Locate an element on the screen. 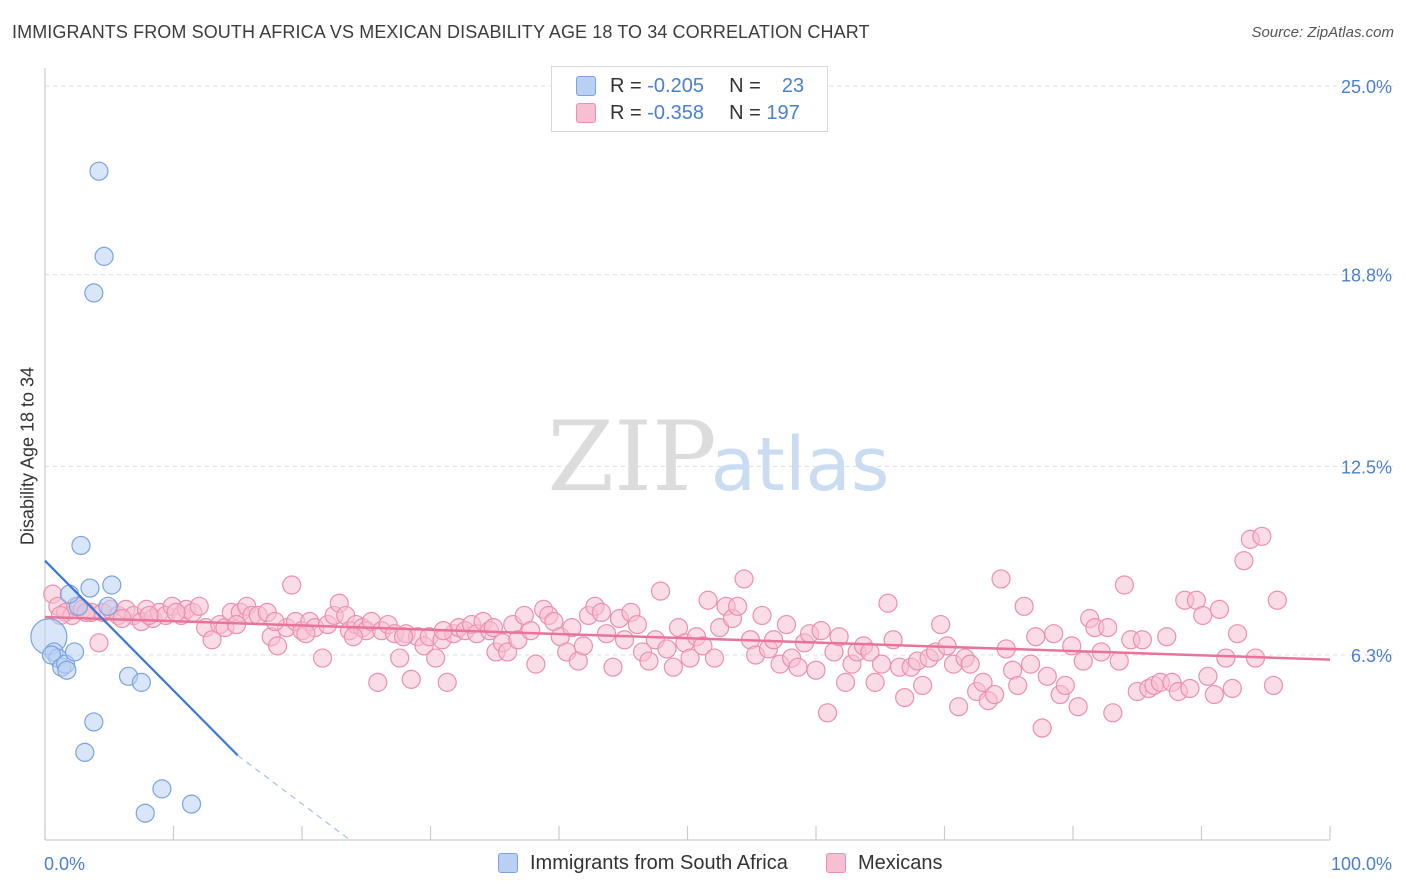  watermark-atlas: atlas is located at coordinates (800, 465).